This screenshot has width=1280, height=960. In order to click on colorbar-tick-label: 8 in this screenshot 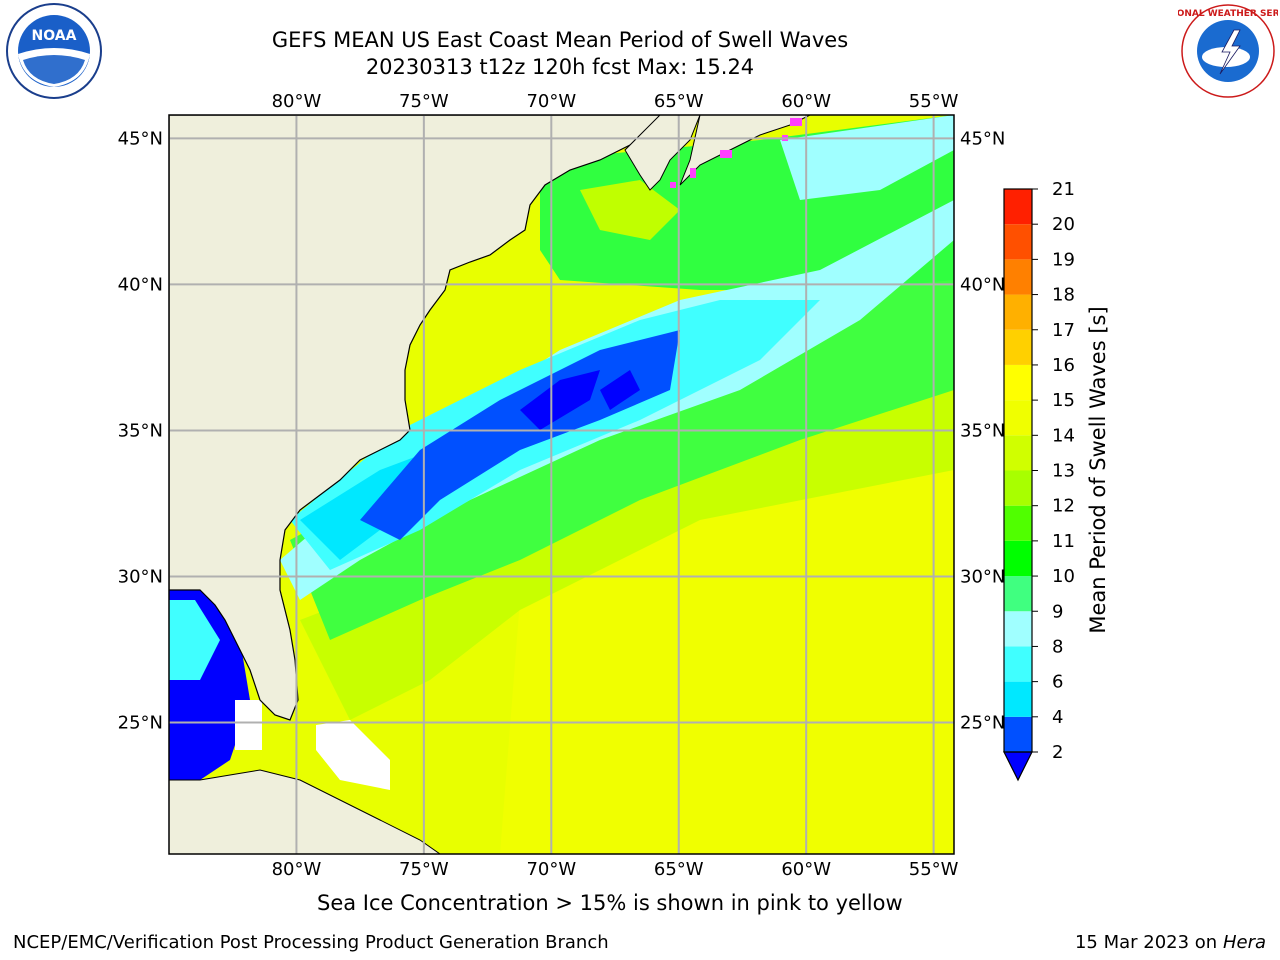, I will do `click(1057, 646)`.